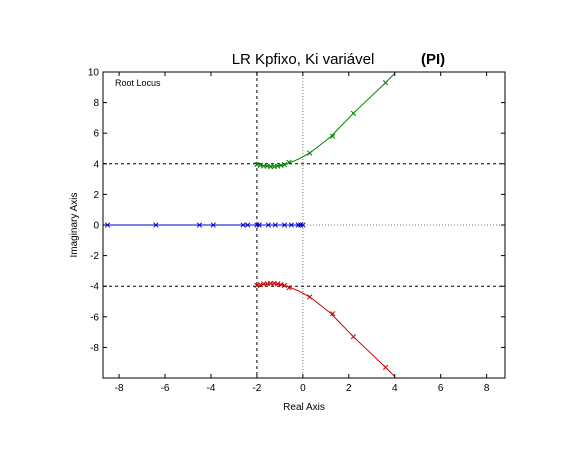 Image resolution: width=578 pixels, height=450 pixels. What do you see at coordinates (96, 164) in the screenshot?
I see `y-tick-label: 4` at bounding box center [96, 164].